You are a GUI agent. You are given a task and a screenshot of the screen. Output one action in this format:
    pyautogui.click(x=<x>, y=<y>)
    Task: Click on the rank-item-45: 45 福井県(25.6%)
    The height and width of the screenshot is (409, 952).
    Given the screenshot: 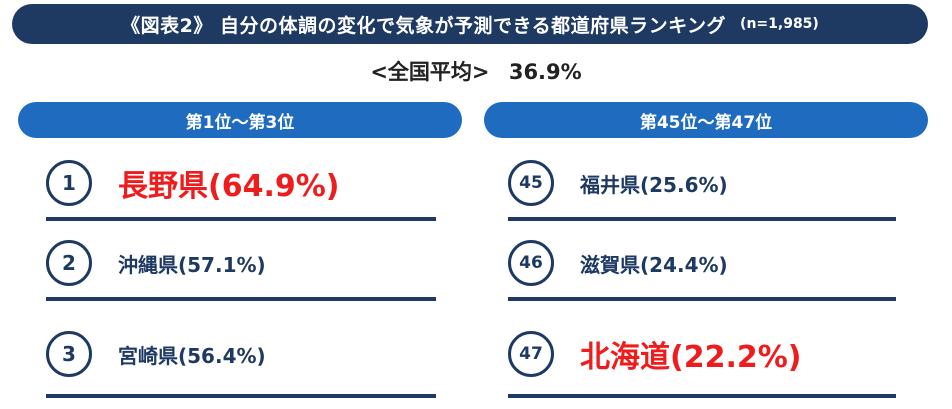 What is the action you would take?
    pyautogui.click(x=702, y=186)
    